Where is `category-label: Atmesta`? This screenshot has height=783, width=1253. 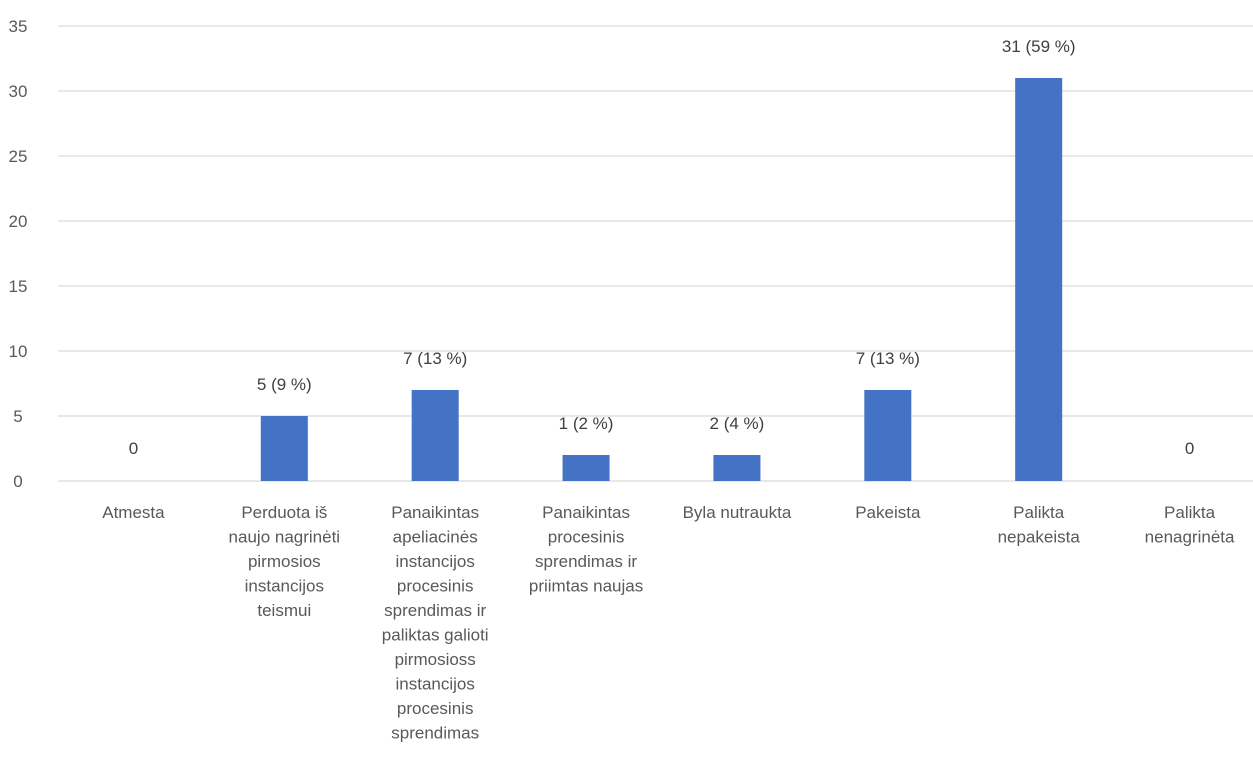 category-label: Atmesta is located at coordinates (133, 512).